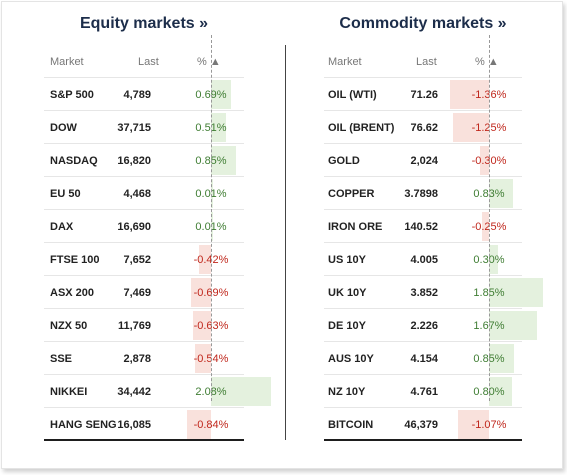 Image resolution: width=567 pixels, height=475 pixels. What do you see at coordinates (148, 62) in the screenshot?
I see `equity-header-last: Last` at bounding box center [148, 62].